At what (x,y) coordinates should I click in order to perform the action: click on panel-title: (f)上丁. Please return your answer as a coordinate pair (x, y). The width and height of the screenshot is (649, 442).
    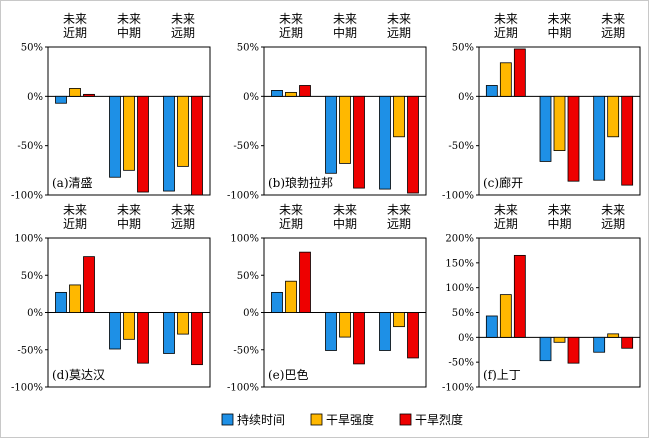
    Looking at the image, I should click on (502, 375).